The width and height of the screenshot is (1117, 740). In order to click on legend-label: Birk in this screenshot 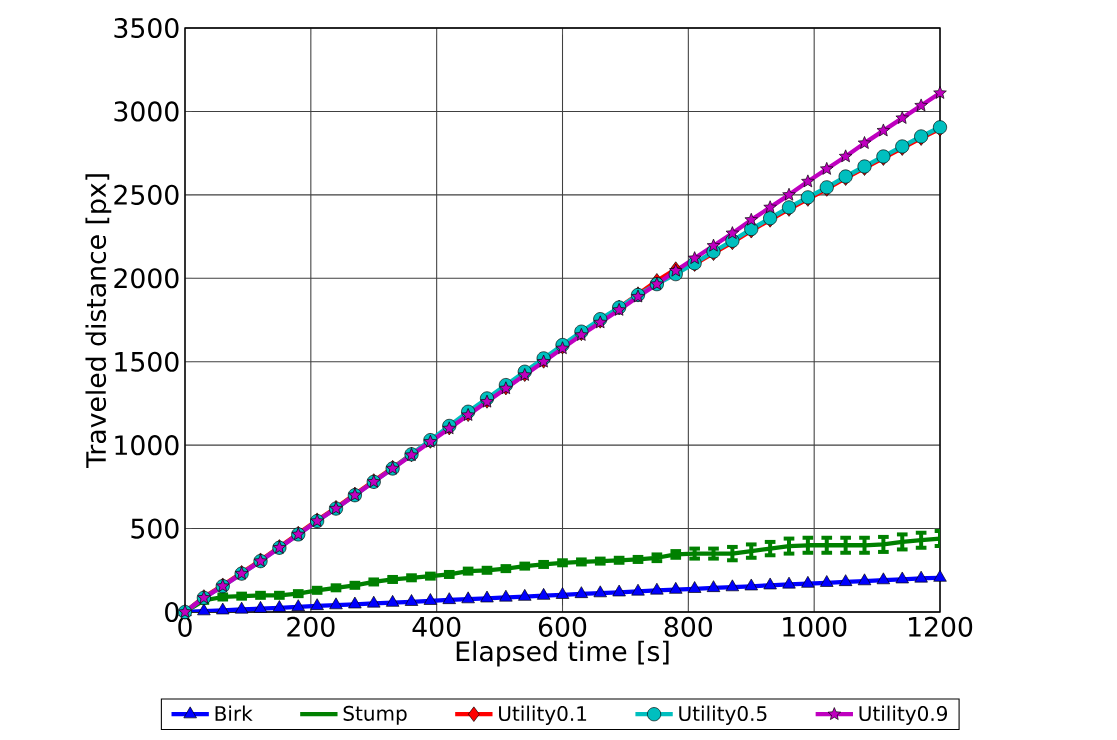, I will do `click(234, 713)`.